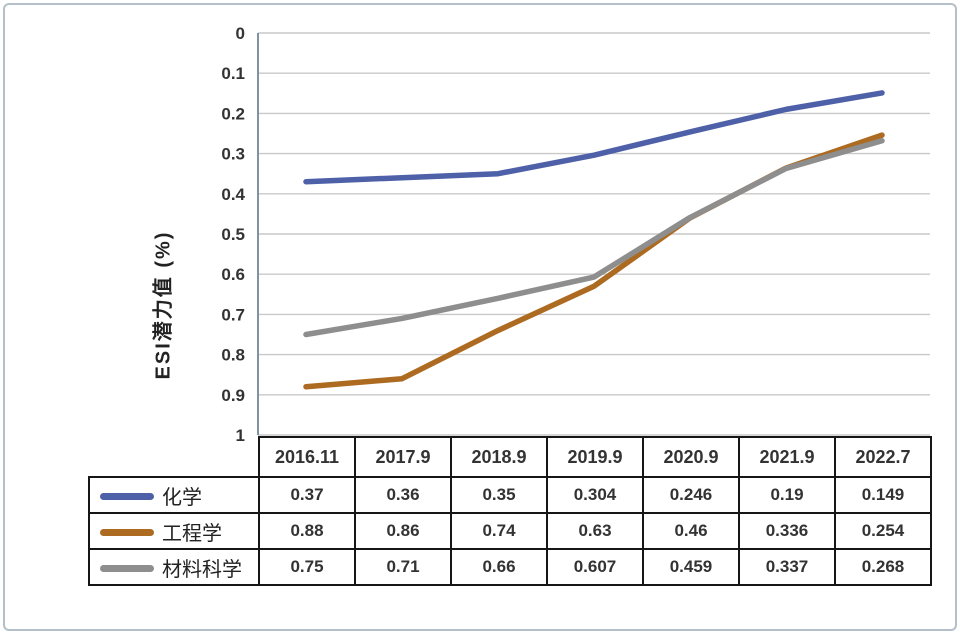 The width and height of the screenshot is (960, 634). What do you see at coordinates (691, 457) in the screenshot?
I see `column-header-4: 2020.9` at bounding box center [691, 457].